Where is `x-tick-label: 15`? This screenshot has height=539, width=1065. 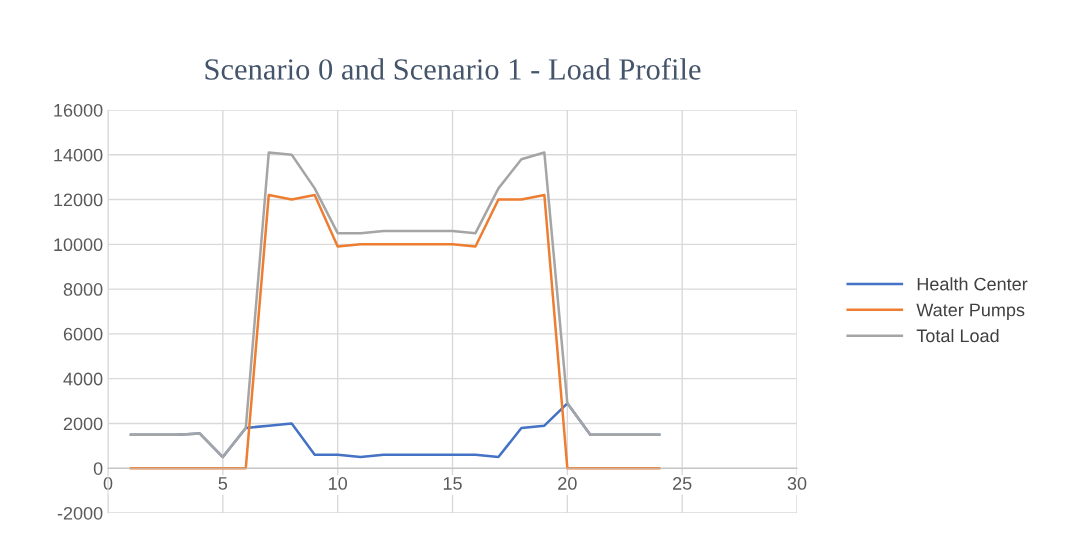 x-tick-label: 15 is located at coordinates (452, 483).